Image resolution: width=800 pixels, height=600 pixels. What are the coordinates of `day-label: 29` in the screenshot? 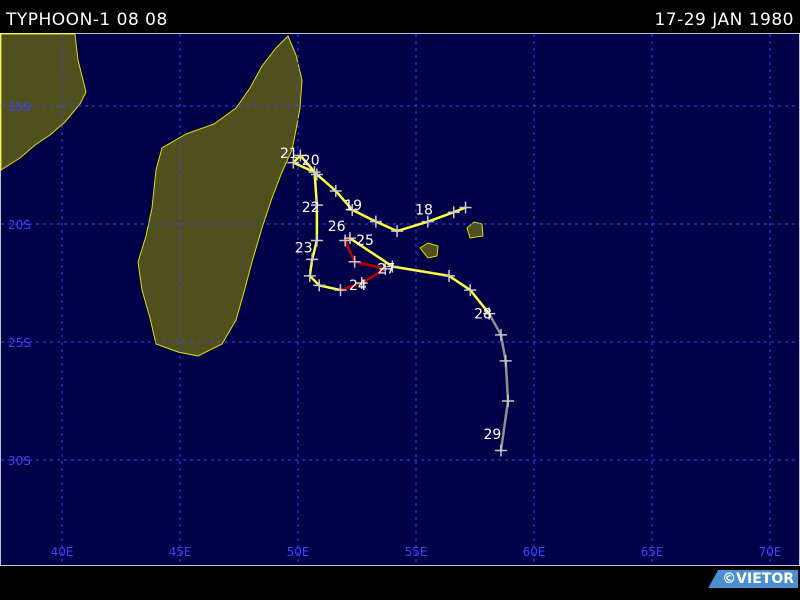 It's located at (493, 435).